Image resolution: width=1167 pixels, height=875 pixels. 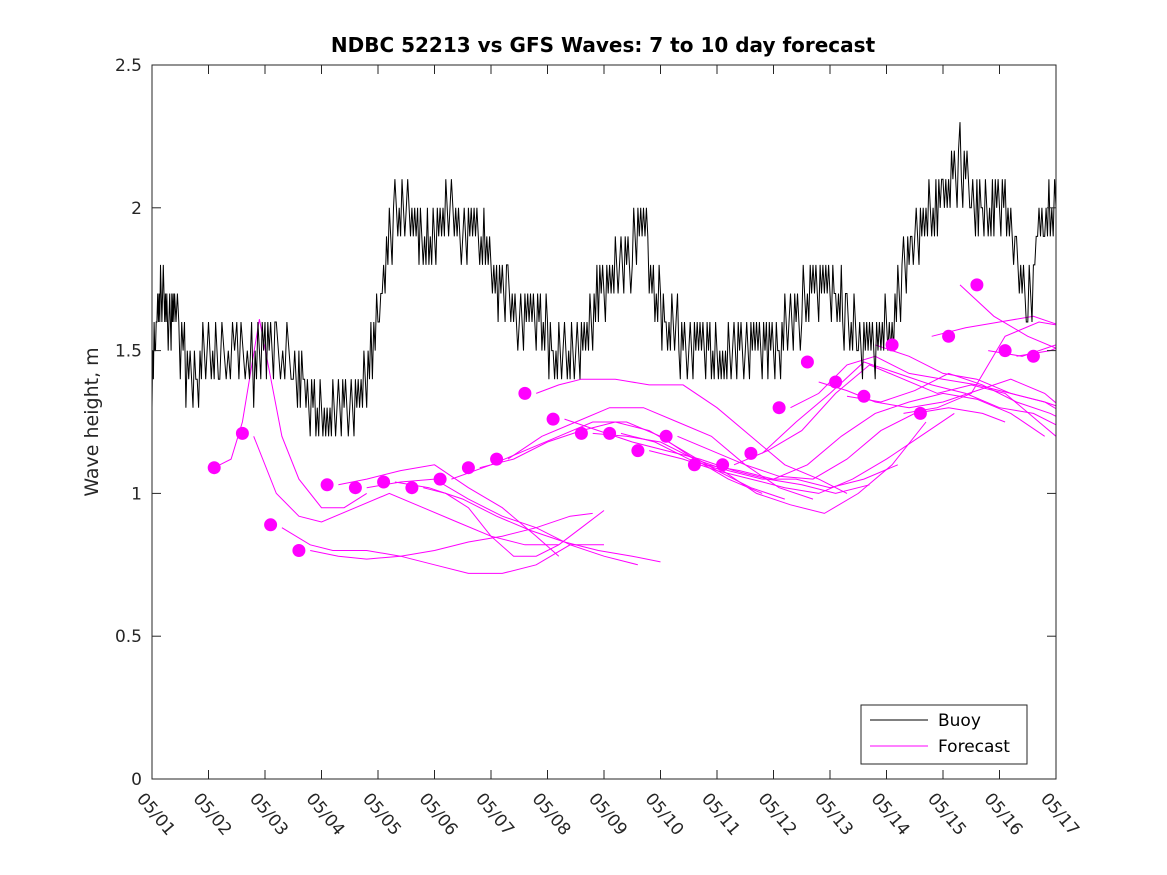 What do you see at coordinates (136, 780) in the screenshot?
I see `y-tick-label: 0` at bounding box center [136, 780].